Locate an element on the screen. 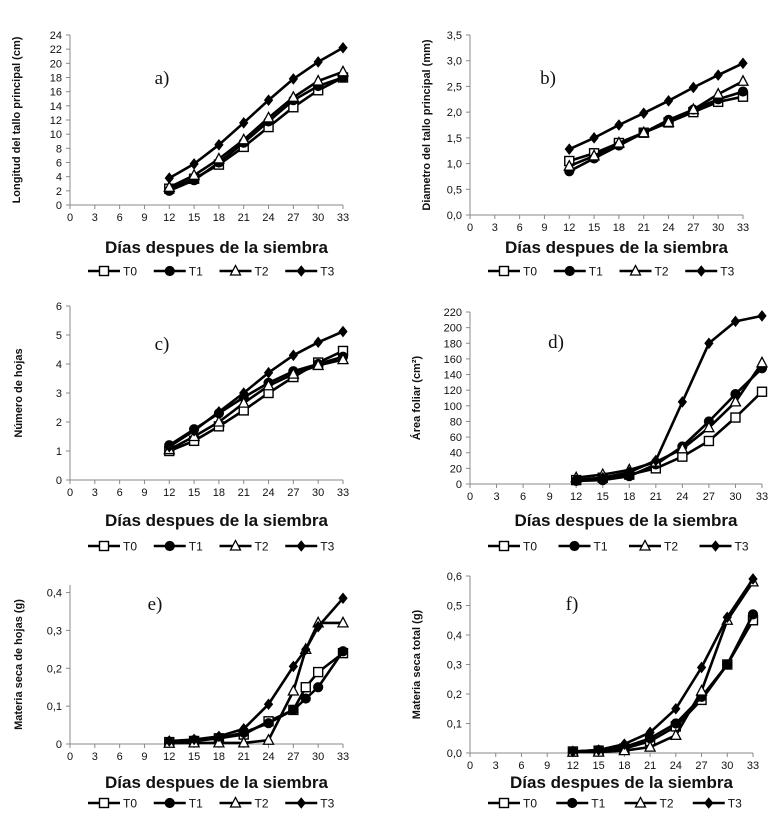 The image size is (773, 840). y-tick-label: 180 is located at coordinates (453, 344).